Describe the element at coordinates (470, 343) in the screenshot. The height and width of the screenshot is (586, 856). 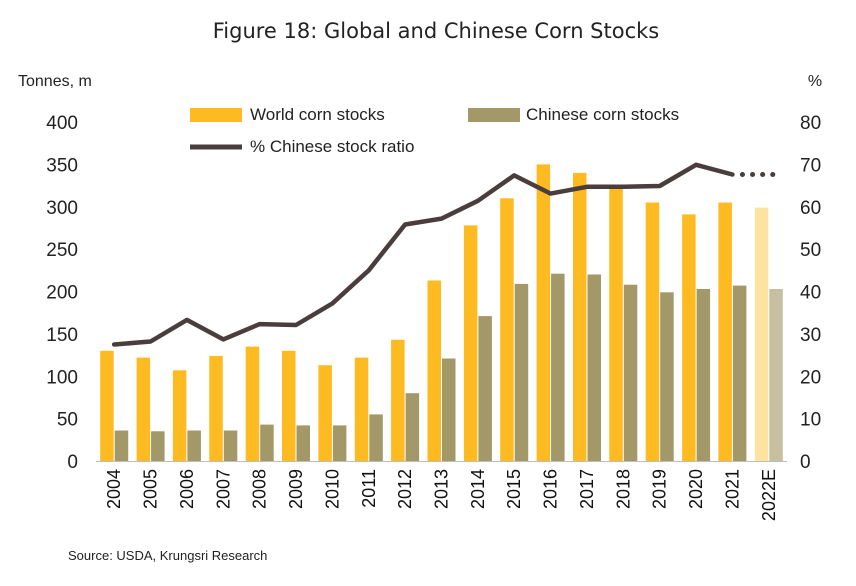
I see `bar-world-2014` at that location.